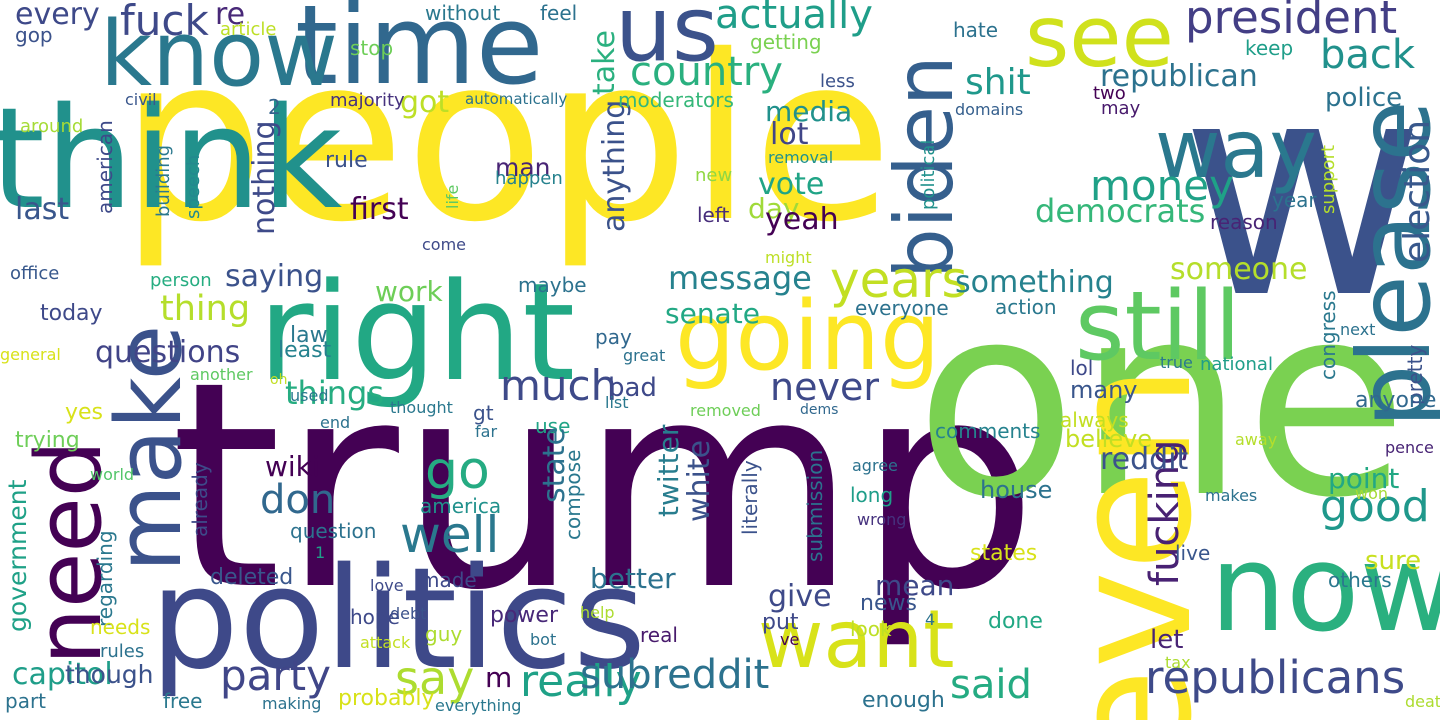 The width and height of the screenshot is (1440, 720). I want to click on word-yes: yes, so click(84, 412).